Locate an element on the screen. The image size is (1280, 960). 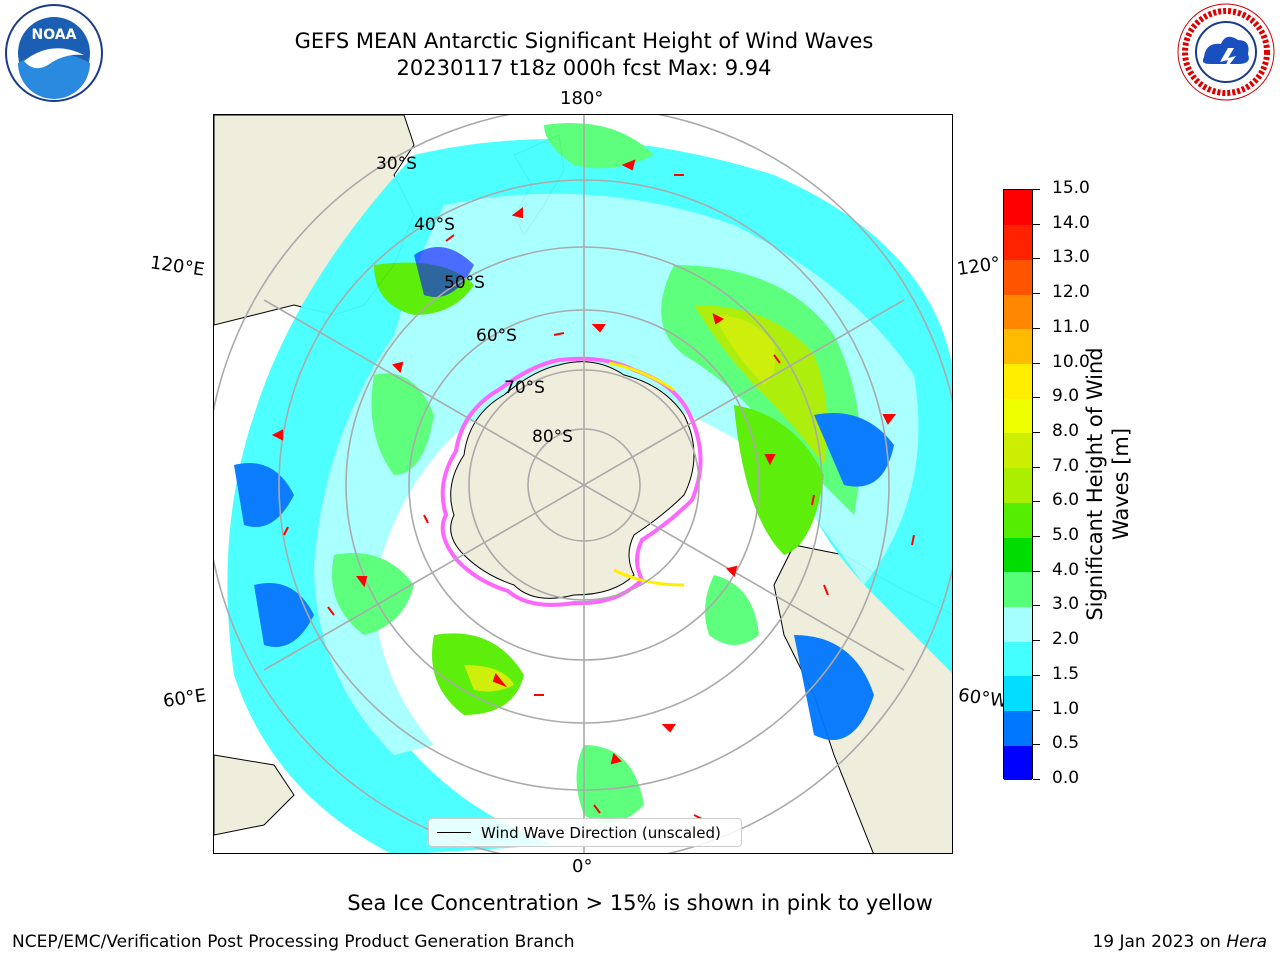
lon-label-0: 0° is located at coordinates (582, 866).